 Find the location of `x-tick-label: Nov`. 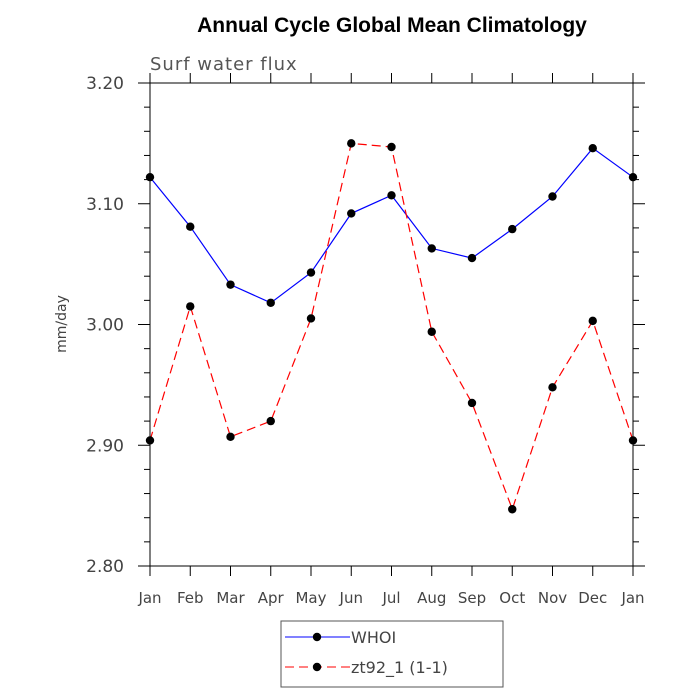

x-tick-label: Nov is located at coordinates (552, 598).